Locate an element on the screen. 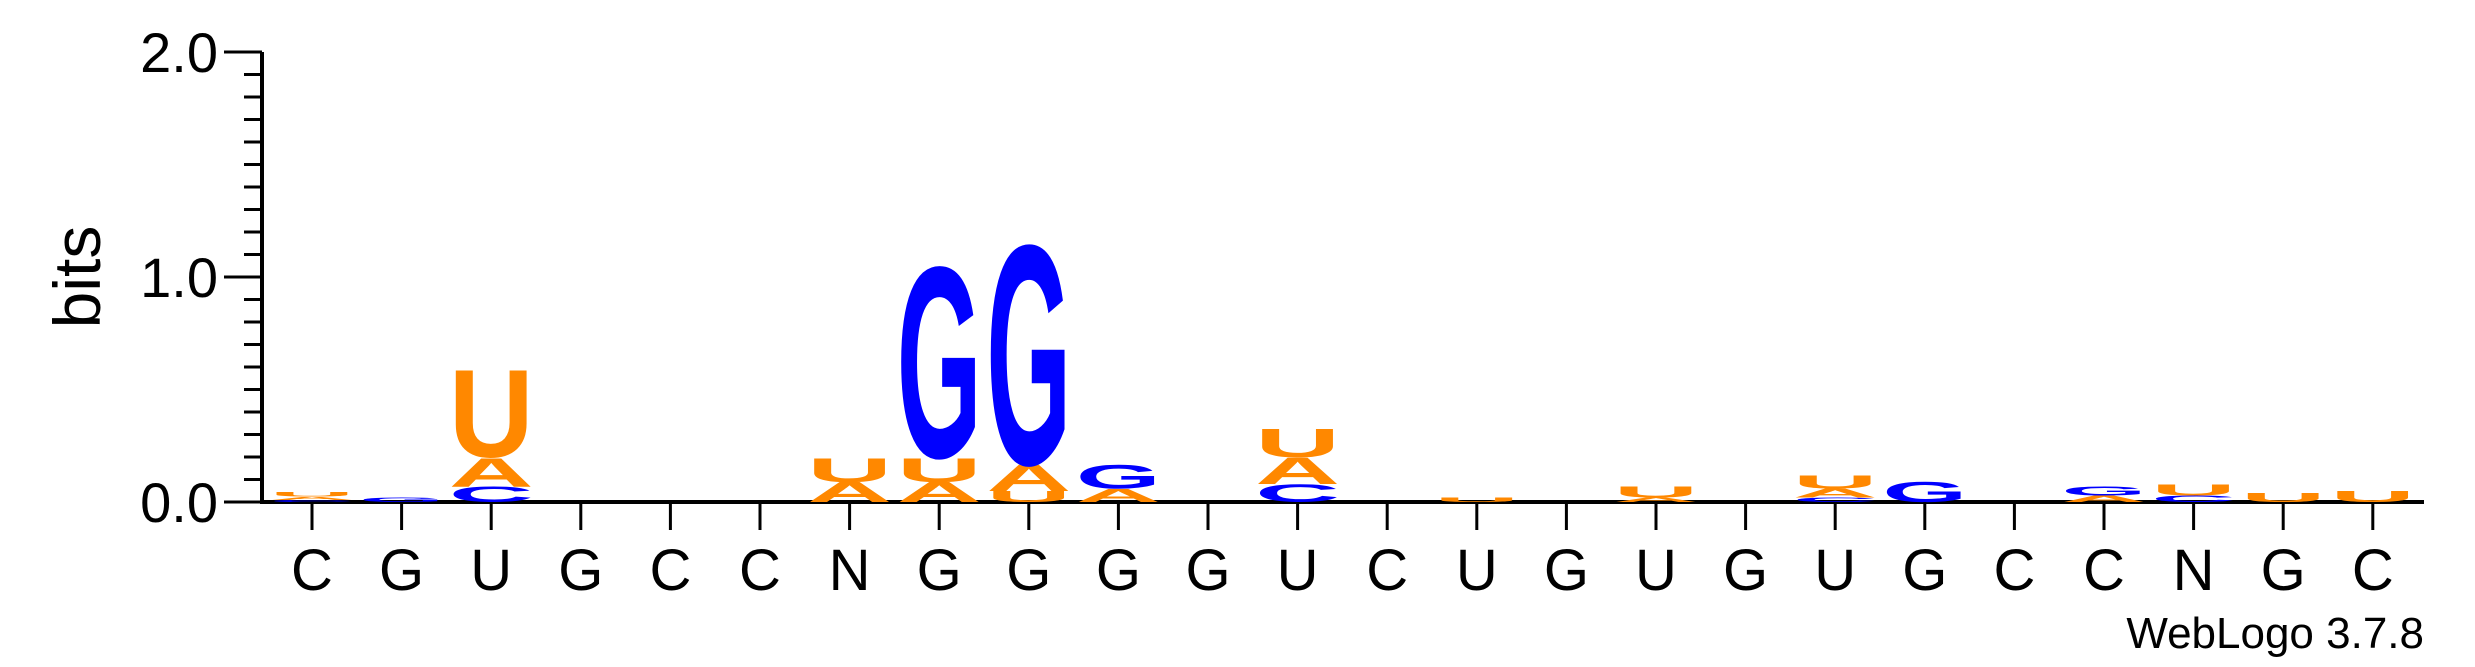 This screenshot has height=667, width=2475. weblogo-credit: WebLogo 3.7.8 is located at coordinates (2275, 633).